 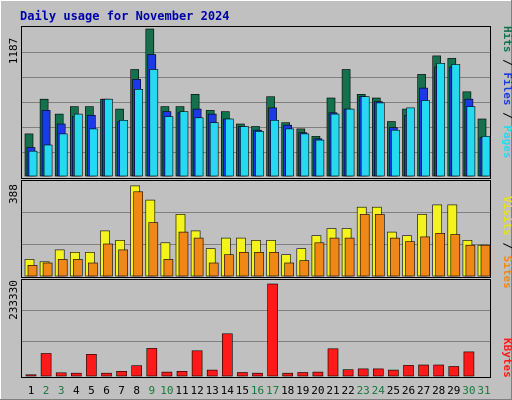 I want to click on pages-bar: 15: 400, so click(x=244, y=151).